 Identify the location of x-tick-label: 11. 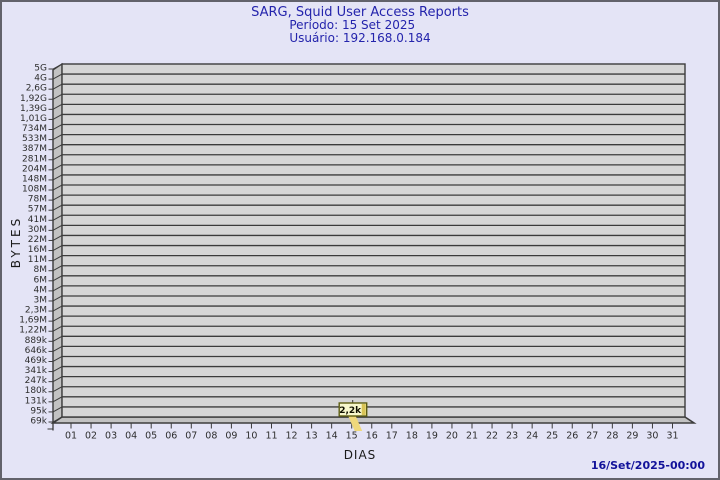
(271, 436).